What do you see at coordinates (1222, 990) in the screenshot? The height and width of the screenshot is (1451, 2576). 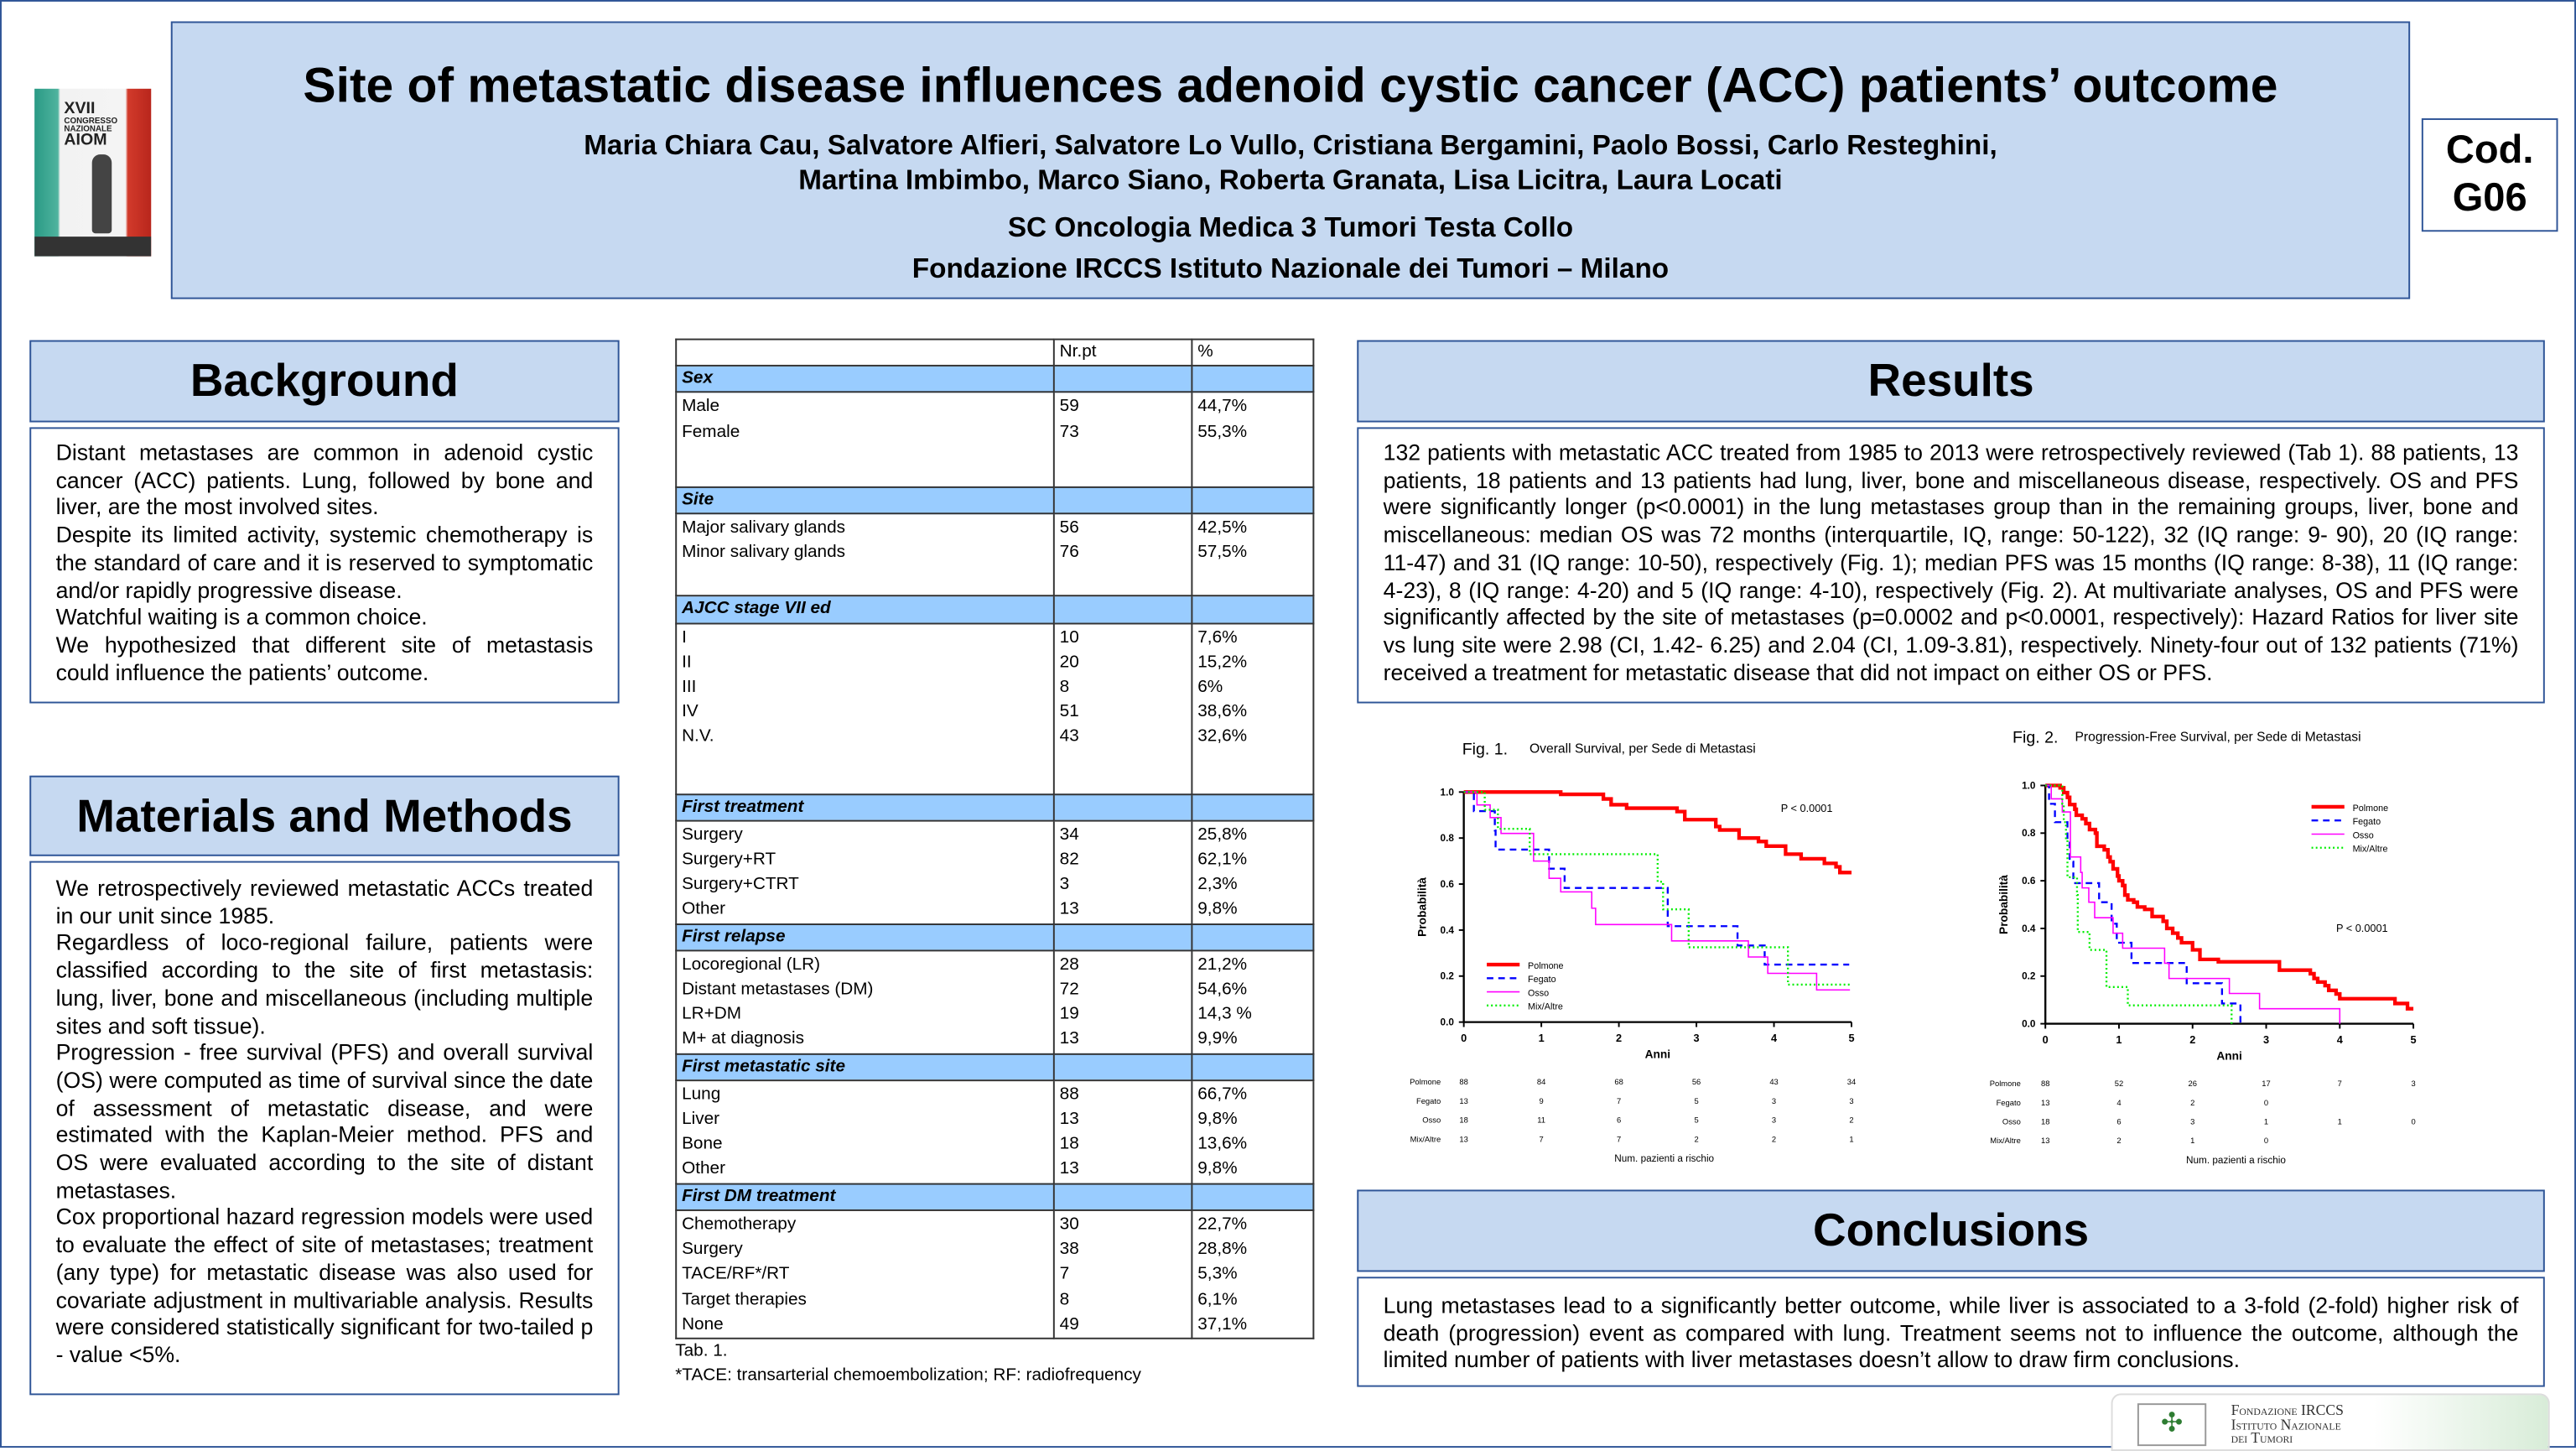 I see `table-cell: 54,6%` at bounding box center [1222, 990].